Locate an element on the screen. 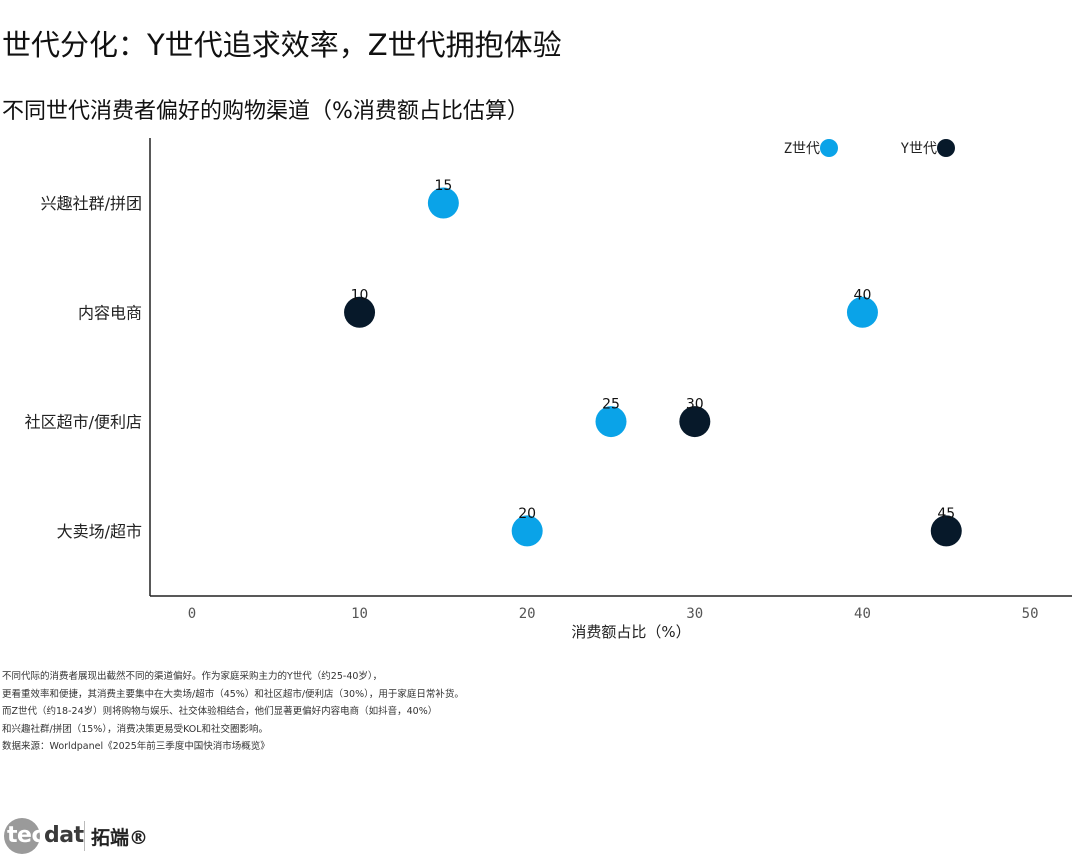 The width and height of the screenshot is (1080, 864). x-tick-label: 30 is located at coordinates (694, 614).